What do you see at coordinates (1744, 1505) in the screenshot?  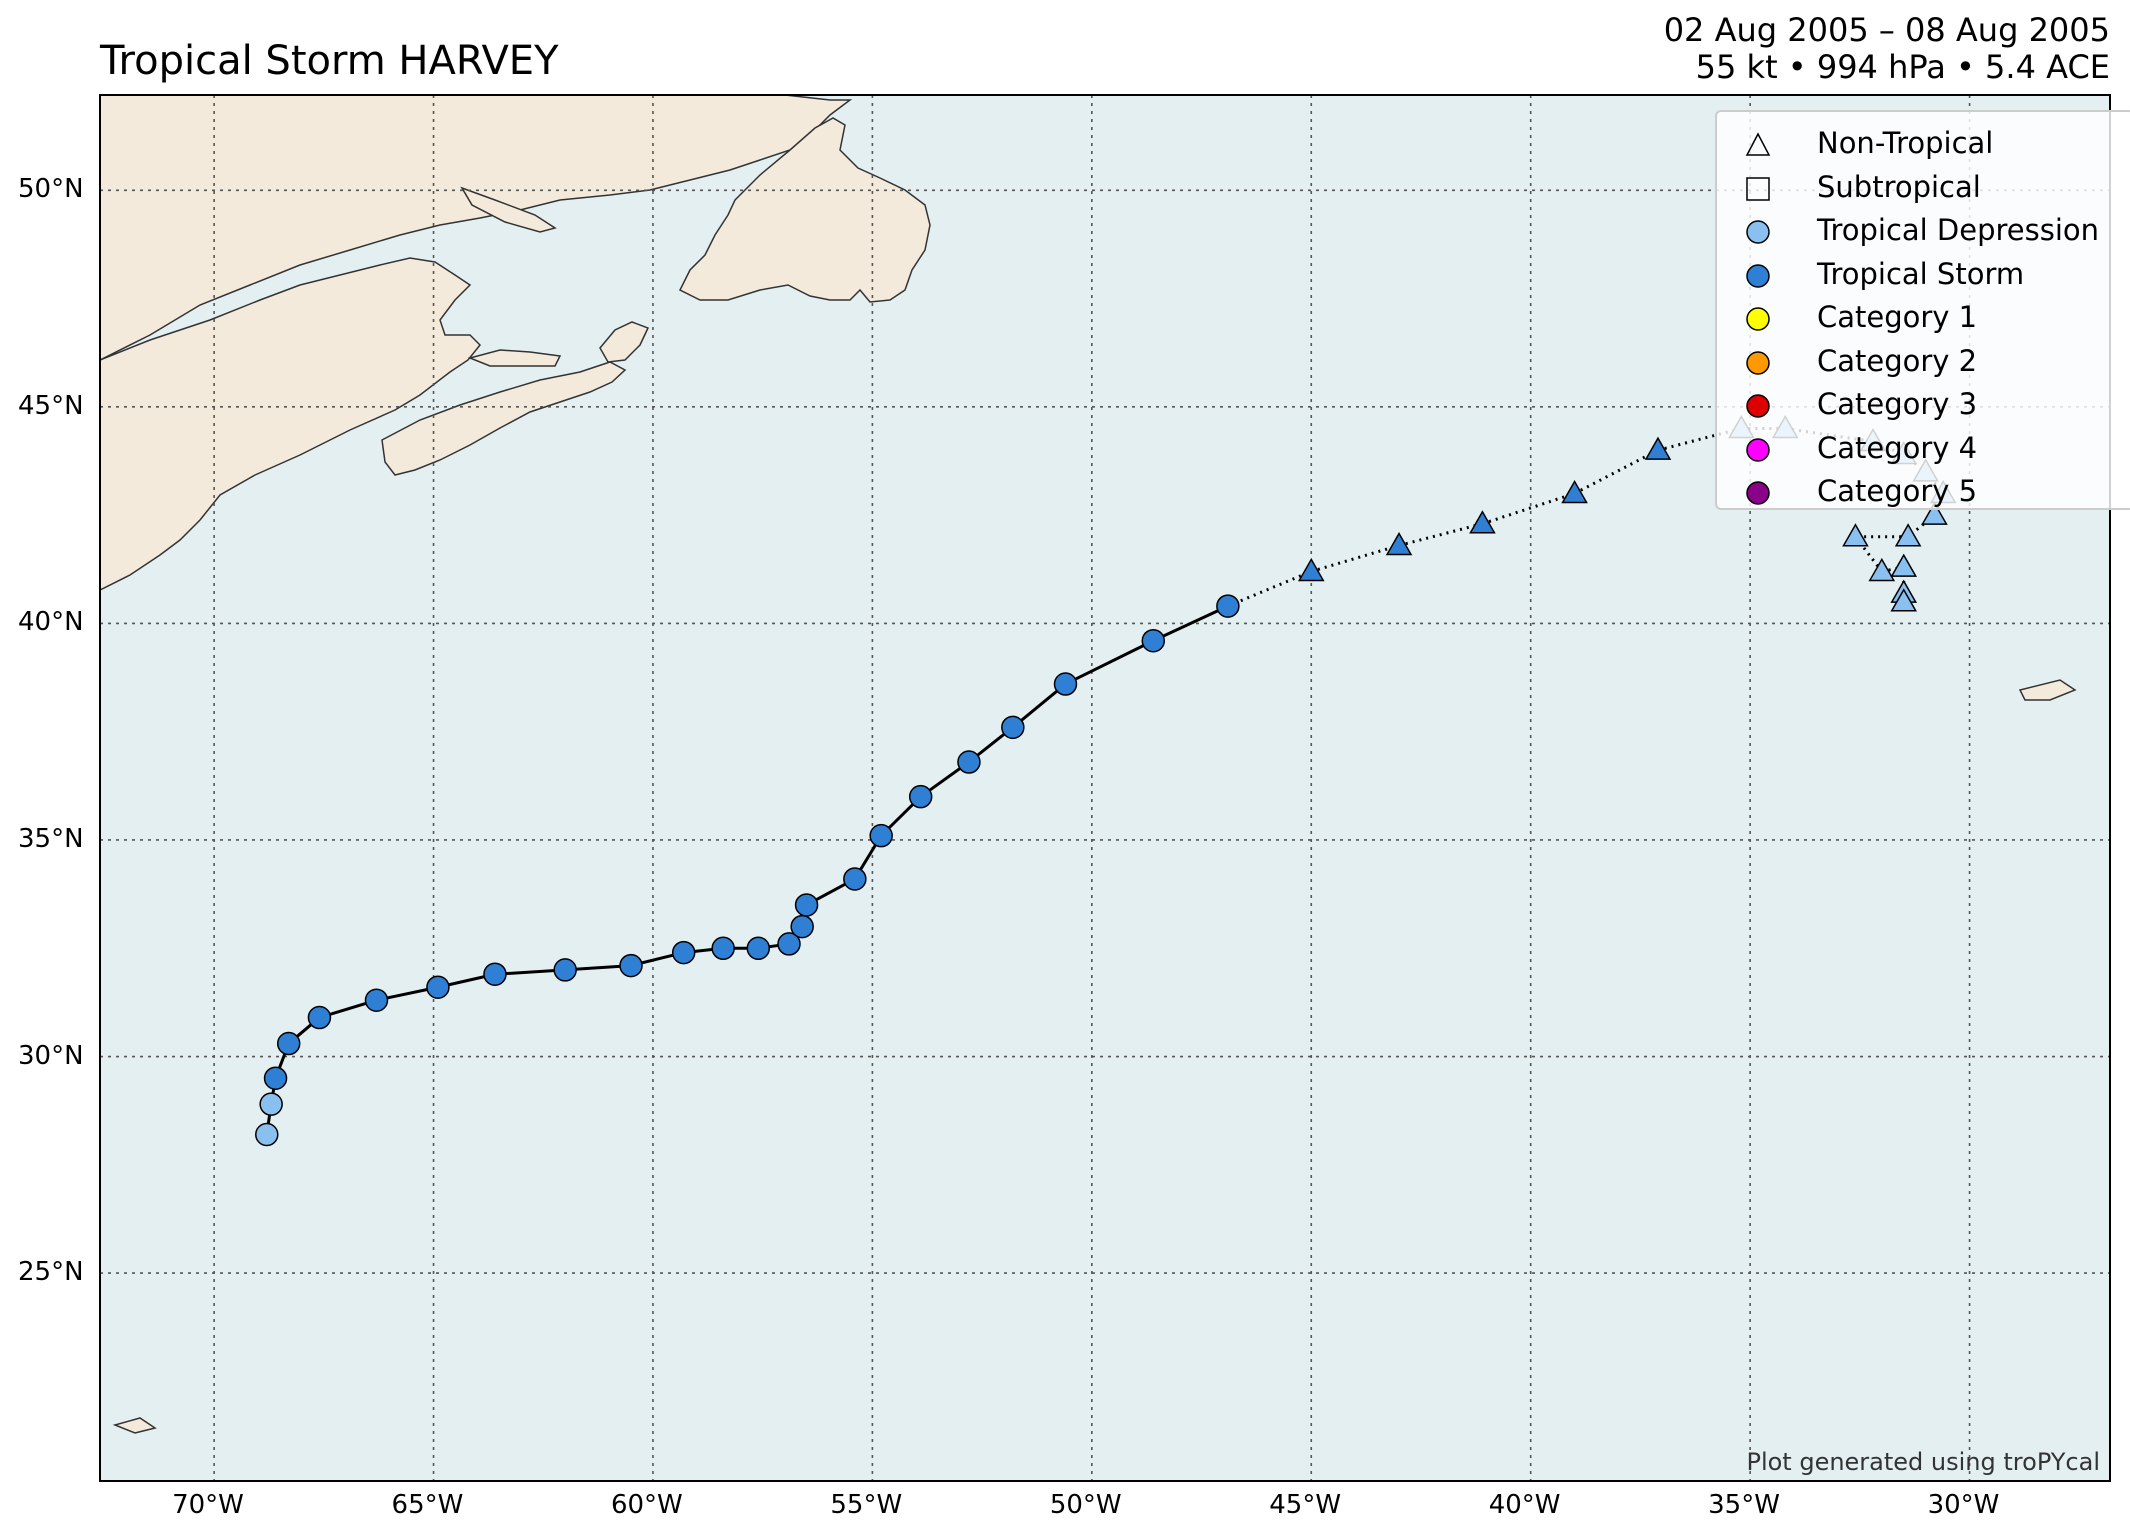 I see `lon-tick-label: 35°W` at bounding box center [1744, 1505].